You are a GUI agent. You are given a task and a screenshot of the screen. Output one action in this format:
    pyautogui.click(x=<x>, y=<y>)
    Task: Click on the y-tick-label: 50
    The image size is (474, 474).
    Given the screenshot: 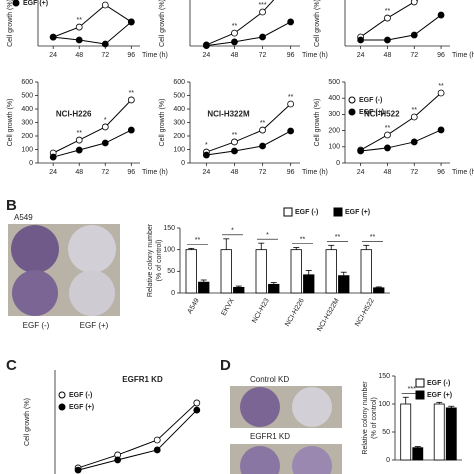 What is the action you would take?
    pyautogui.click(x=386, y=432)
    